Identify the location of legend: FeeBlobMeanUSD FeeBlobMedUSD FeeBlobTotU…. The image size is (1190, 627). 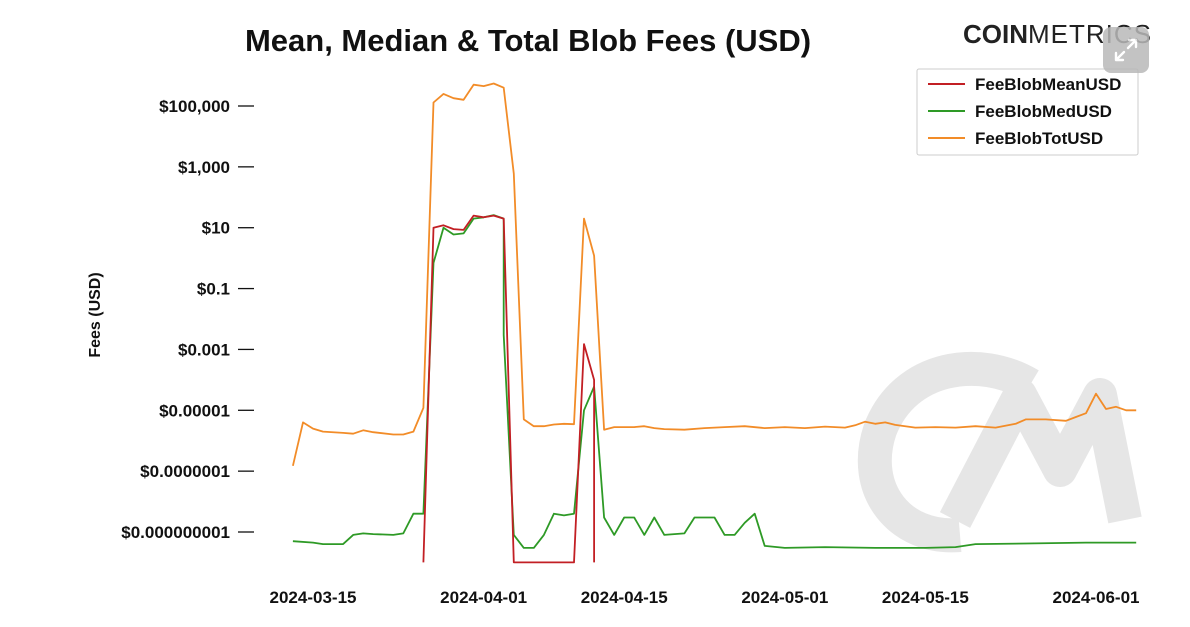
(1027, 112).